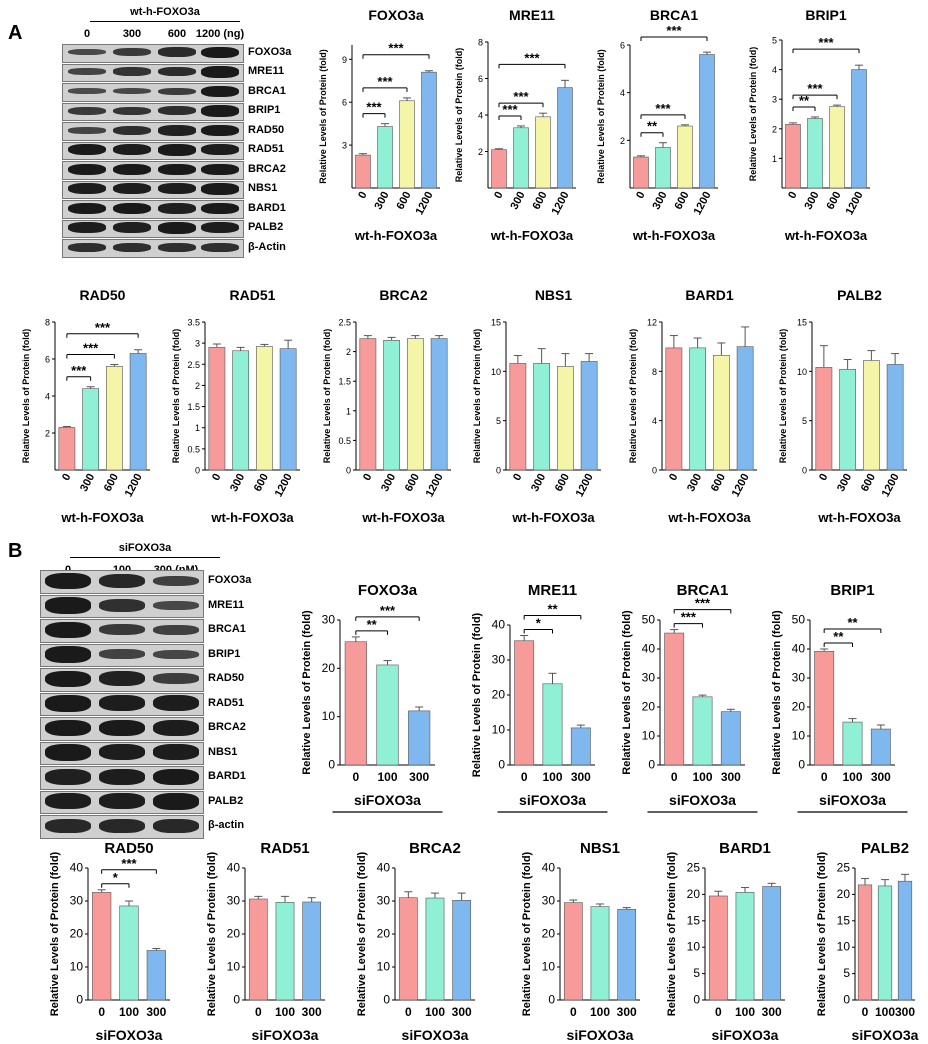 The height and width of the screenshot is (1044, 928). What do you see at coordinates (197, 386) in the screenshot?
I see `y-tick-label: 2` at bounding box center [197, 386].